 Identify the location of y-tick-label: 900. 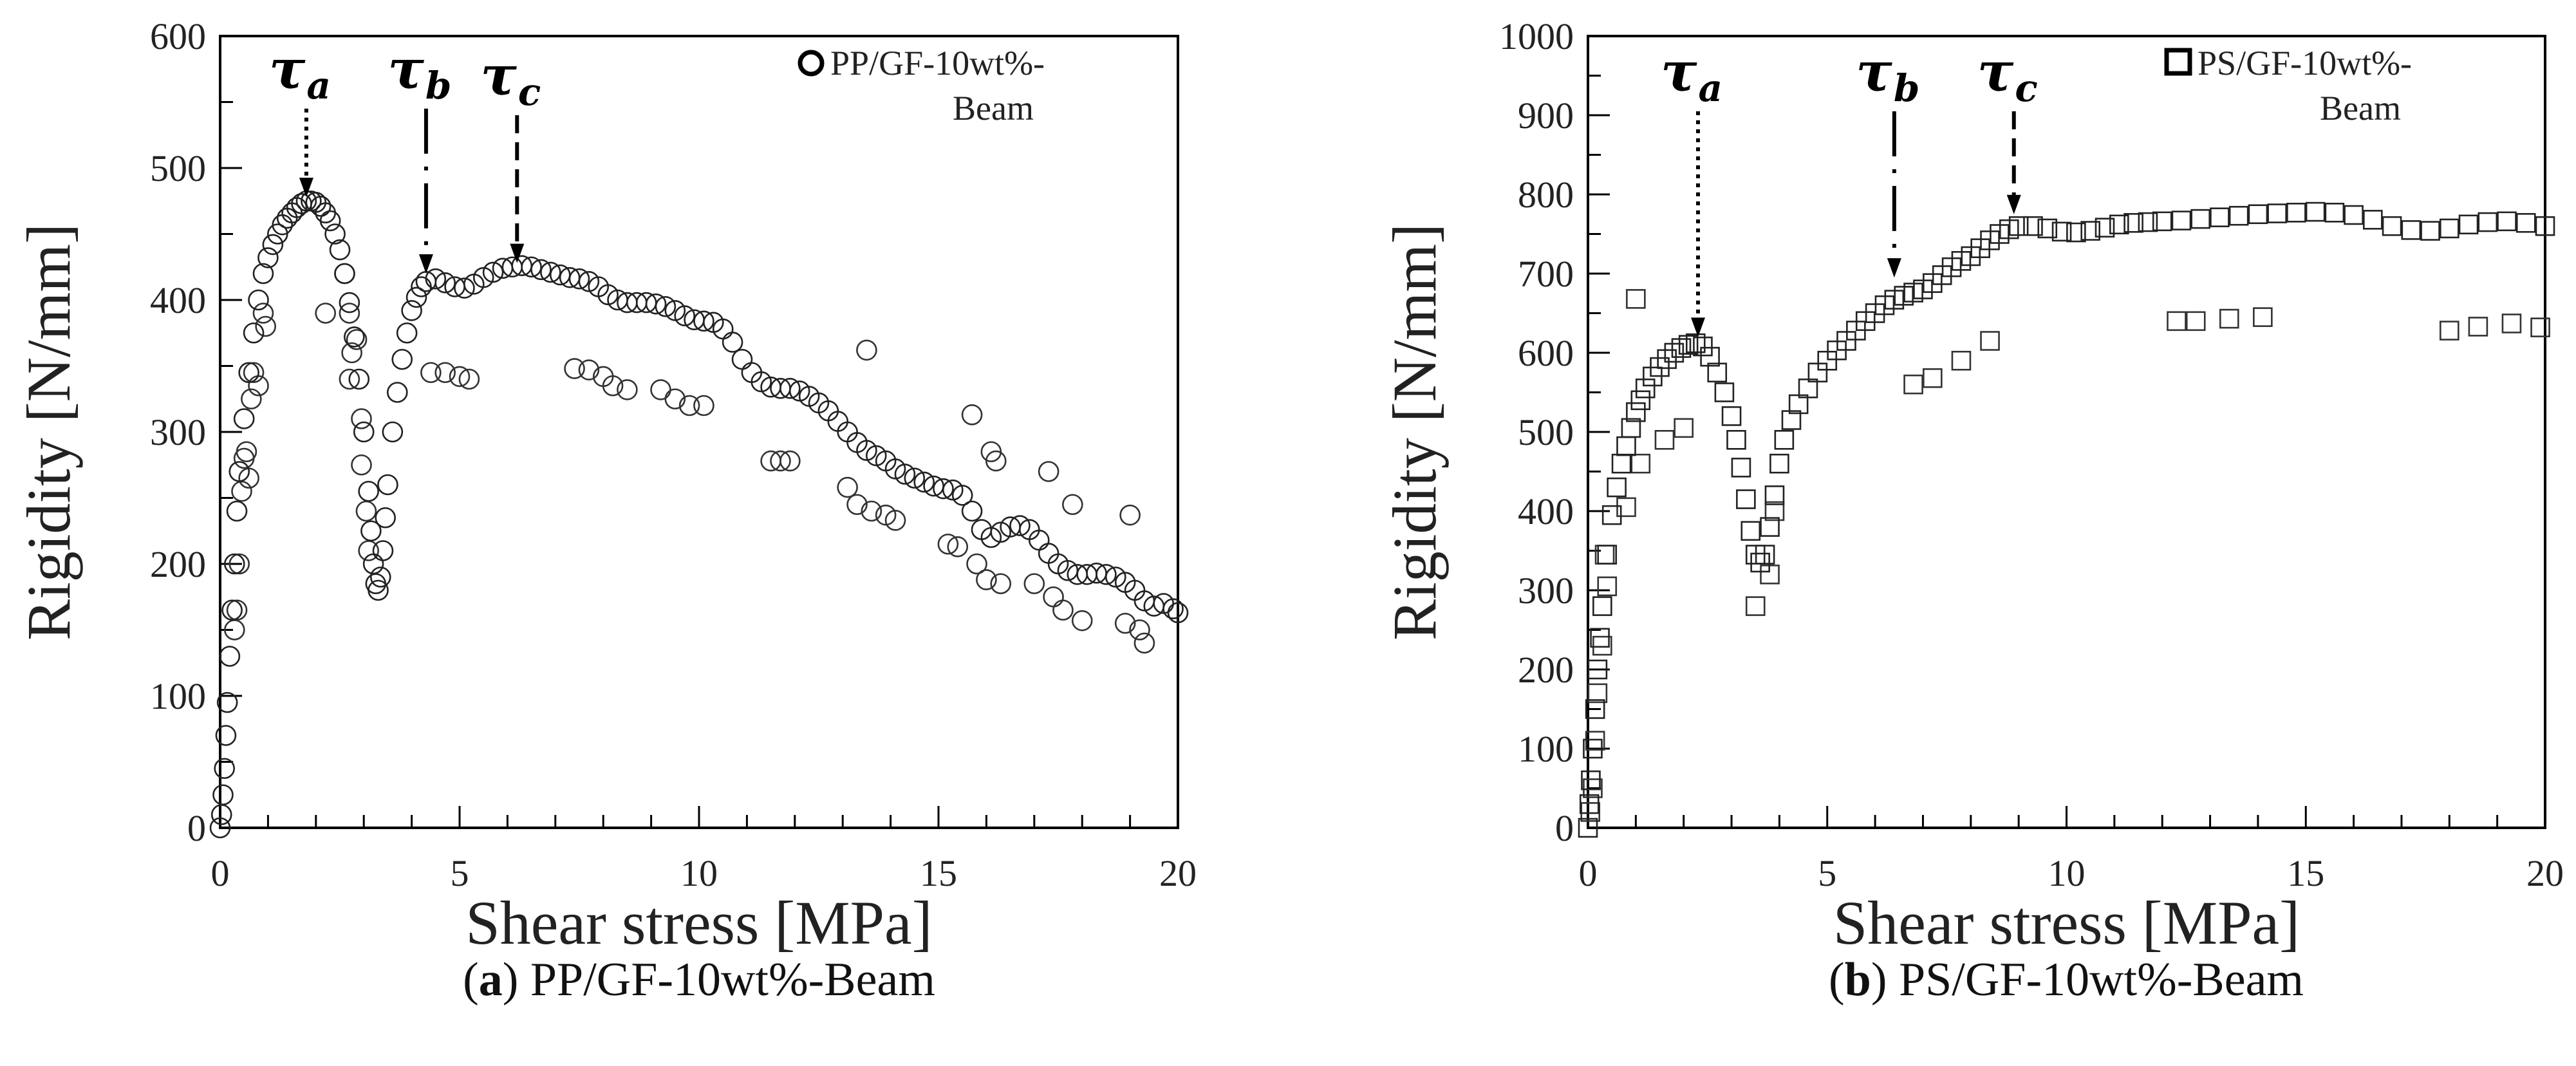
(1546, 115).